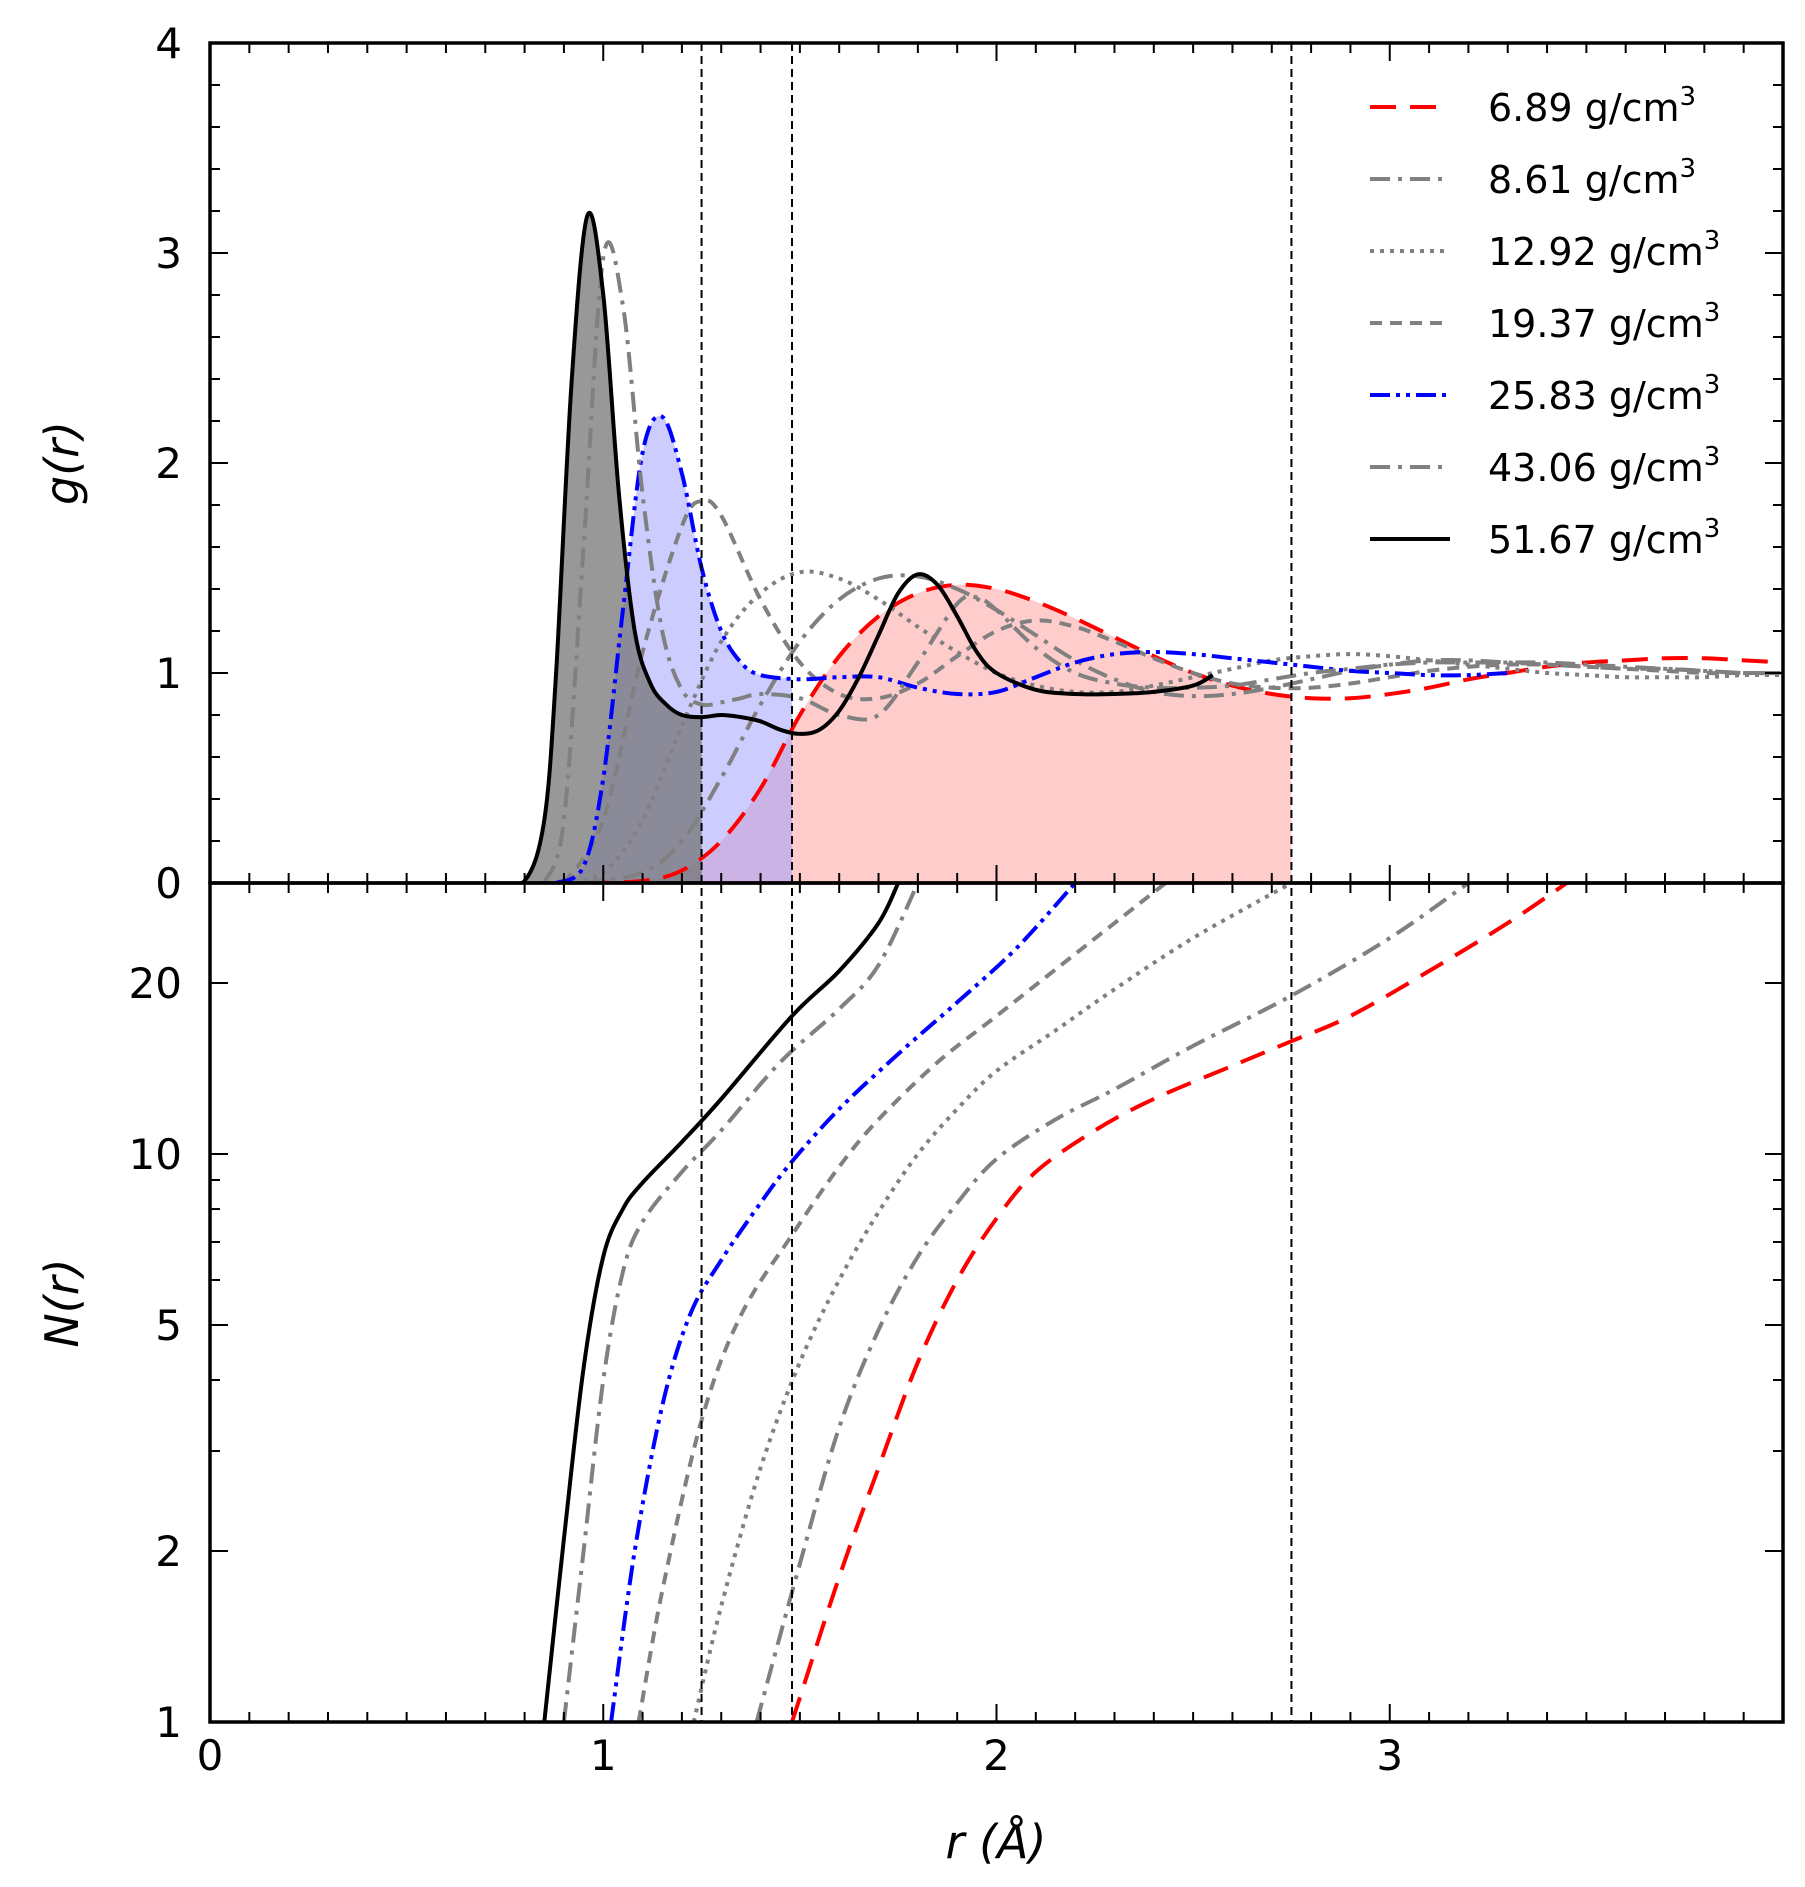 This screenshot has width=1805, height=1887. Describe the element at coordinates (996, 1842) in the screenshot. I see `x-axis-label: r (Å)` at that location.